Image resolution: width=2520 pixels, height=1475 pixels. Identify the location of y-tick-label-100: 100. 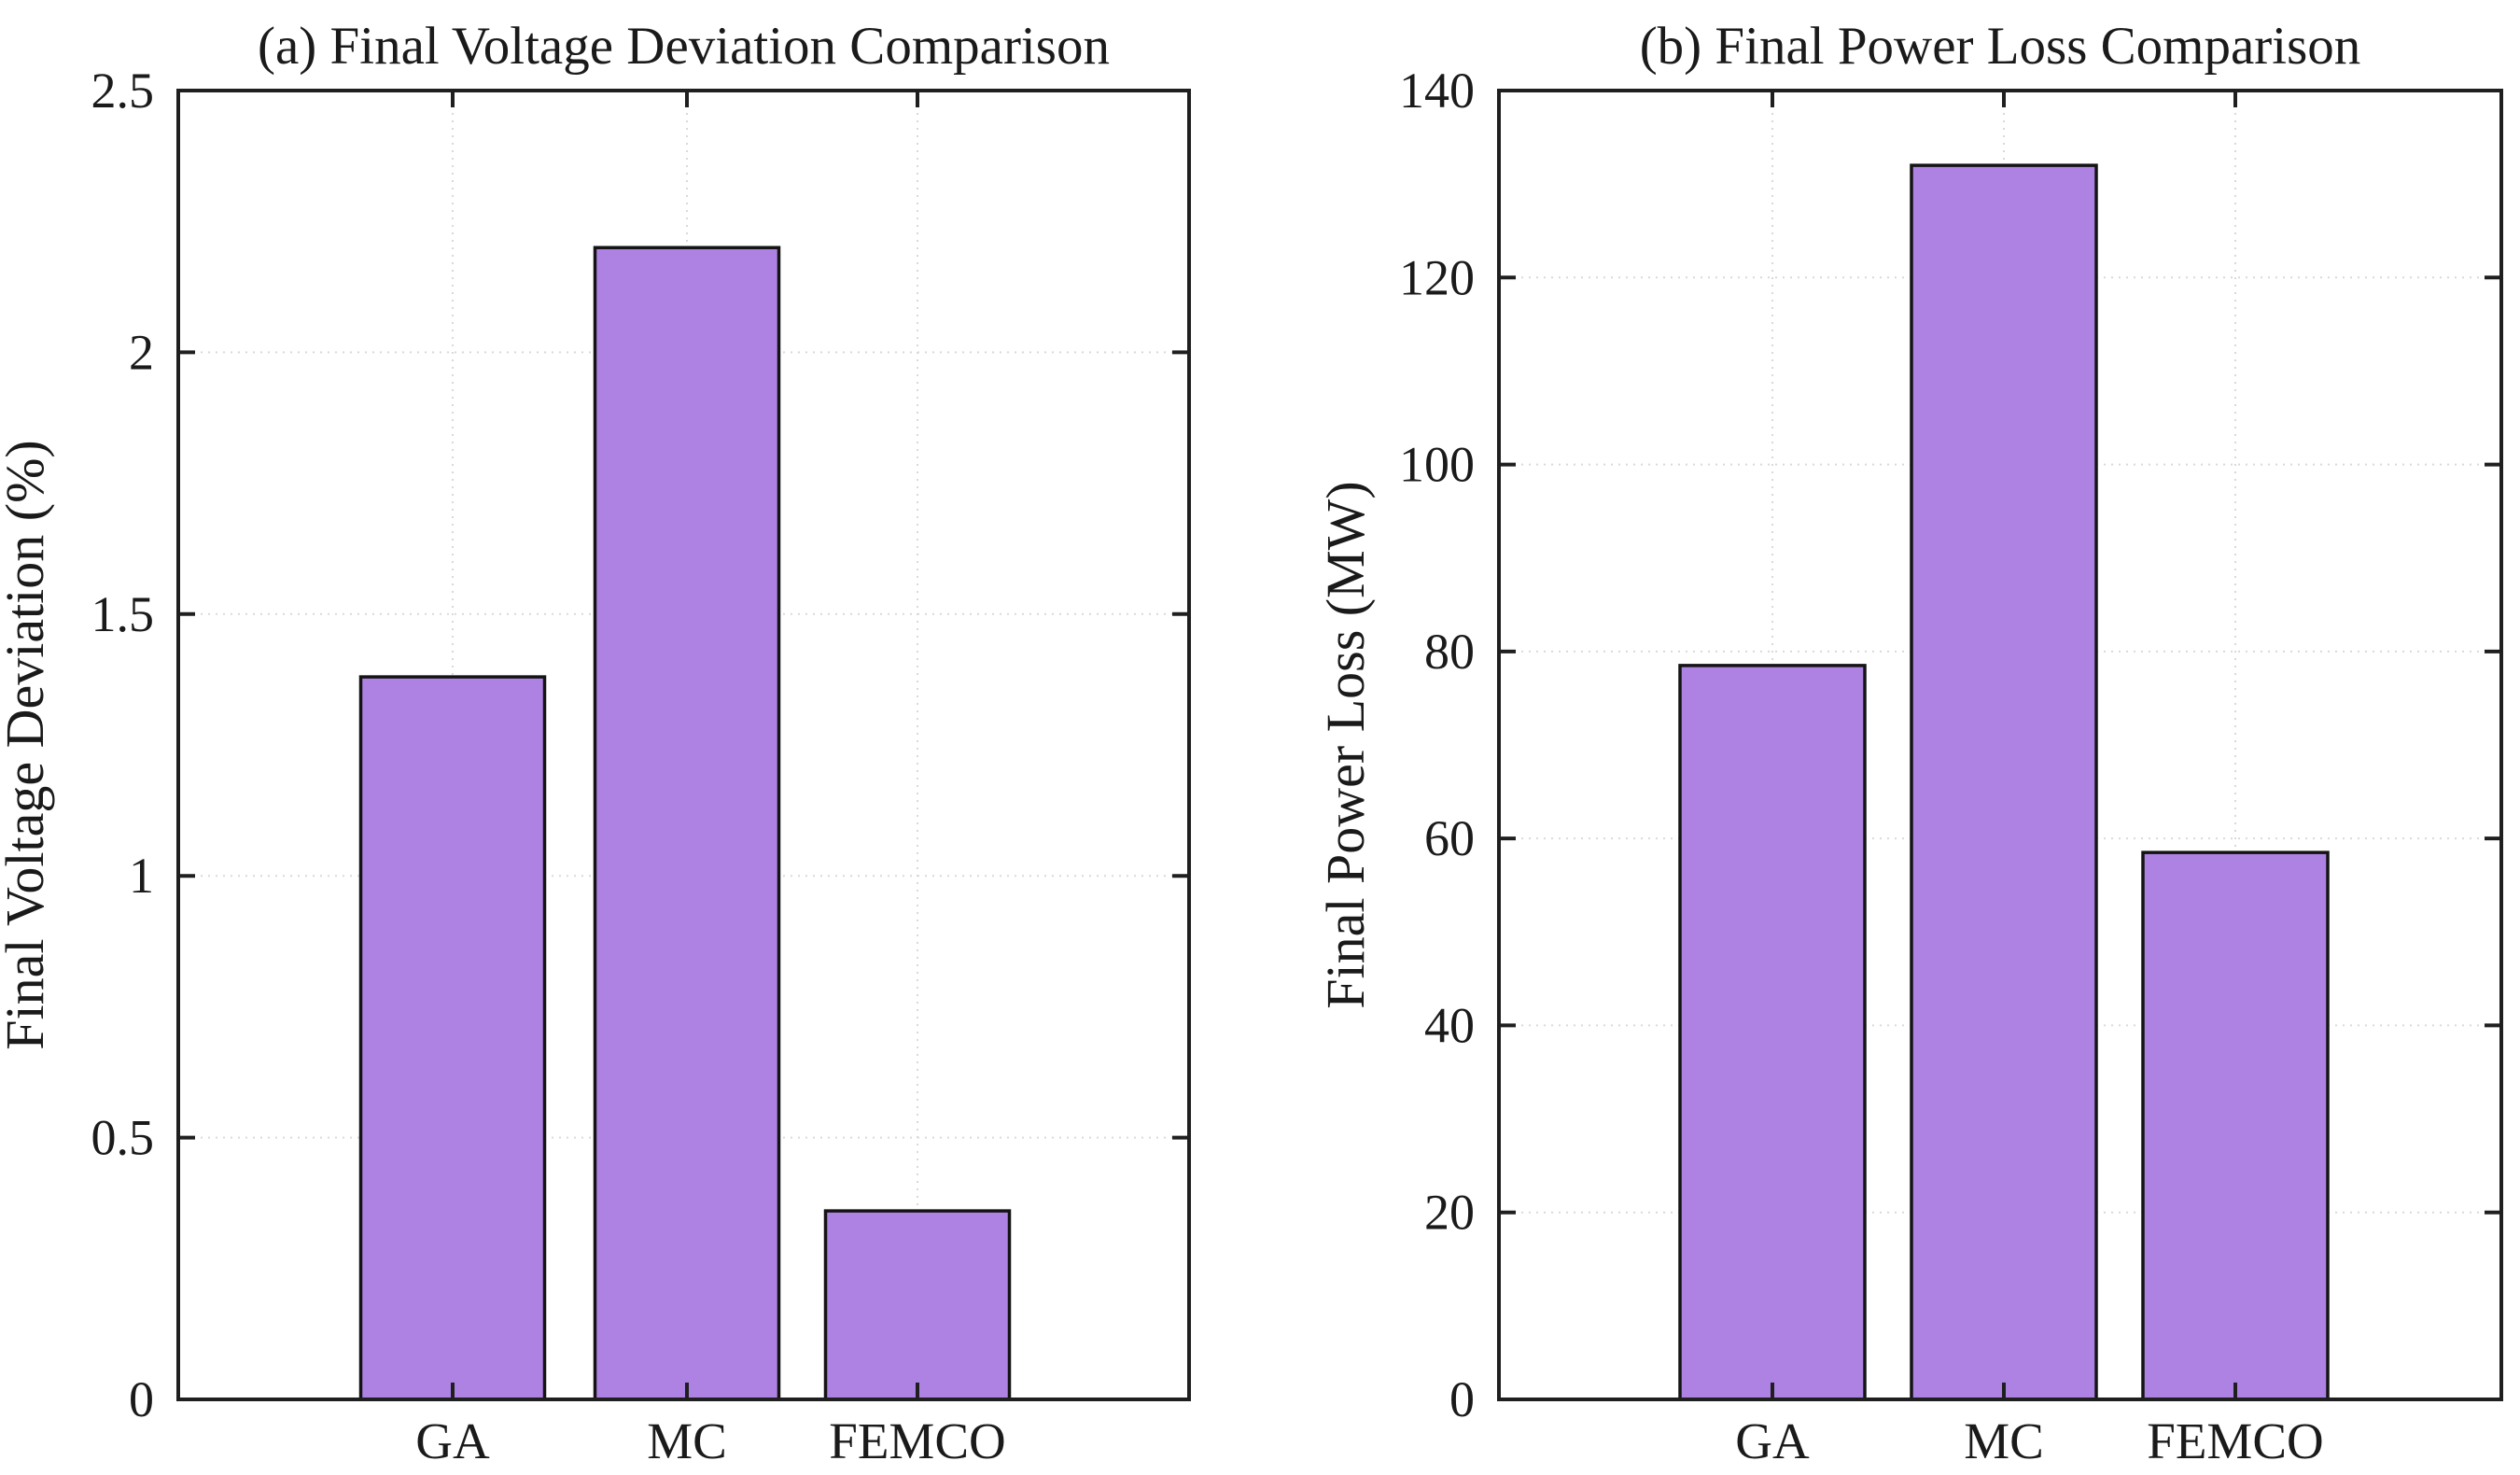
(1437, 465).